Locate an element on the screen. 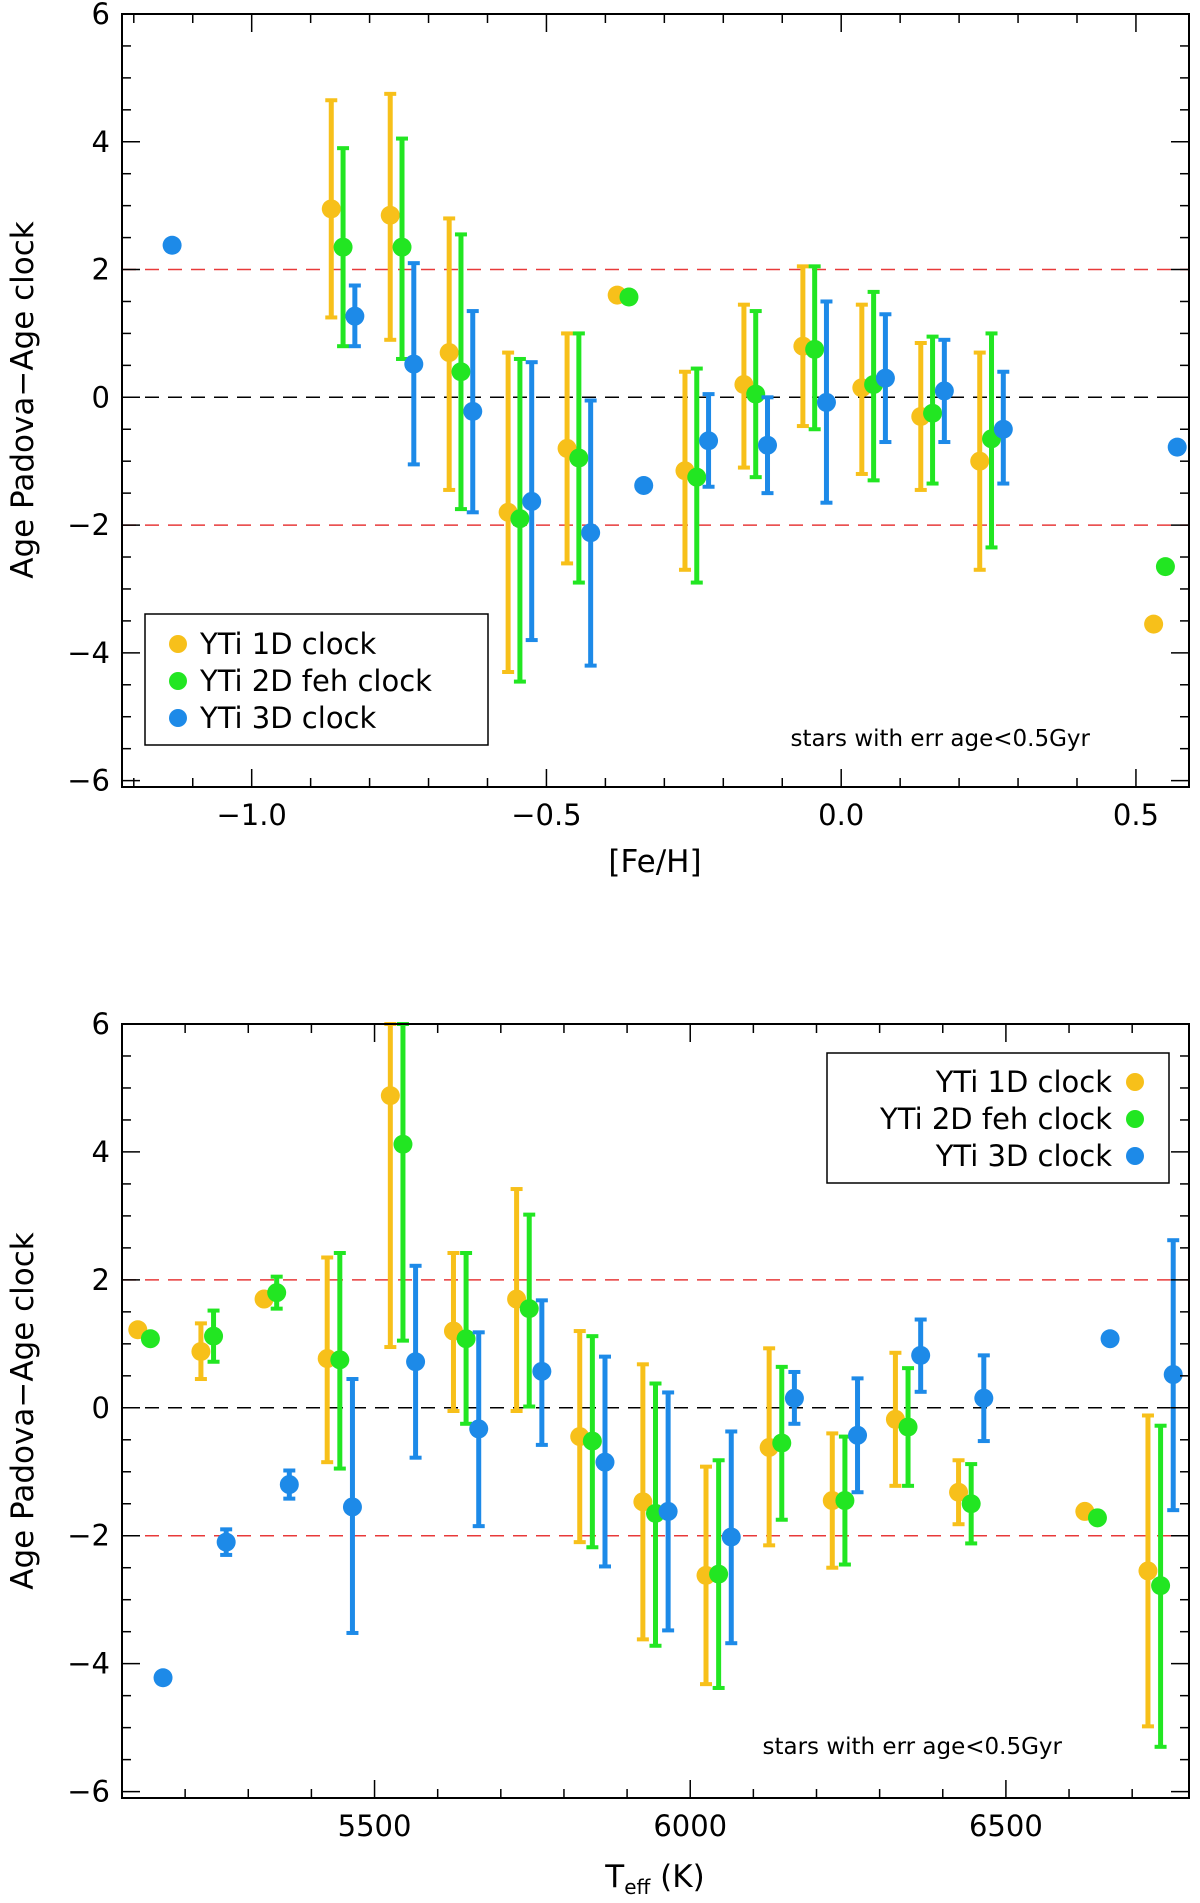 The height and width of the screenshot is (1903, 1200). y-tick-label: −2 is located at coordinates (88, 1536).